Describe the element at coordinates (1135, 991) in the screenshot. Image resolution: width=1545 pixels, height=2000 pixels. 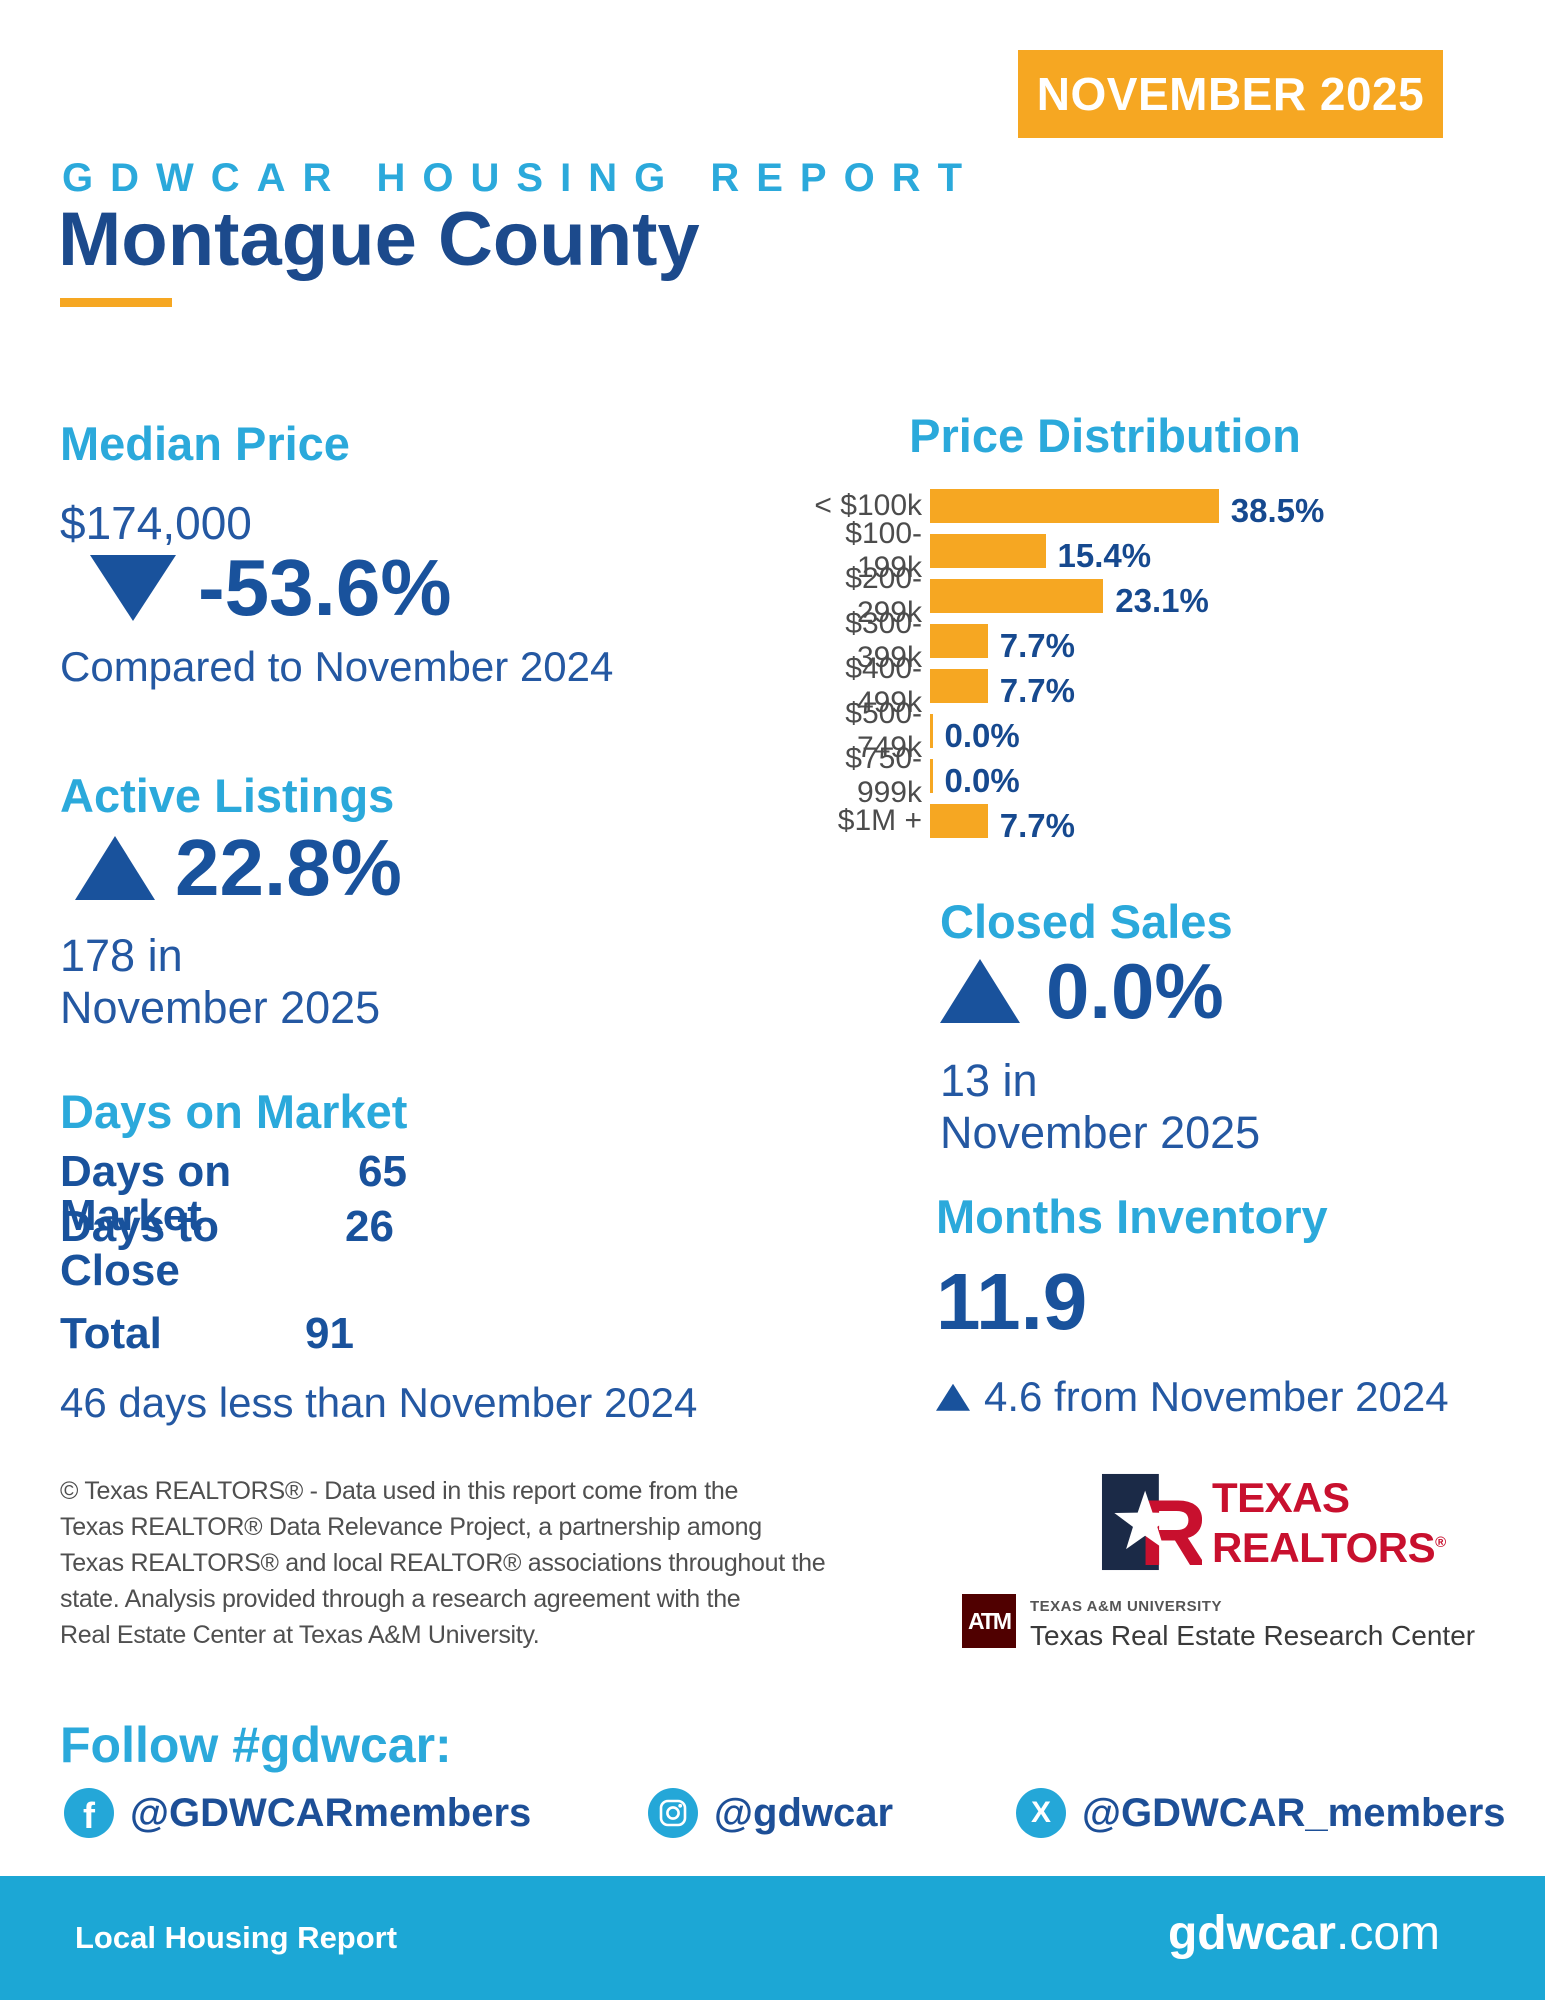
I see `closed-sales-change: 0.0%` at that location.